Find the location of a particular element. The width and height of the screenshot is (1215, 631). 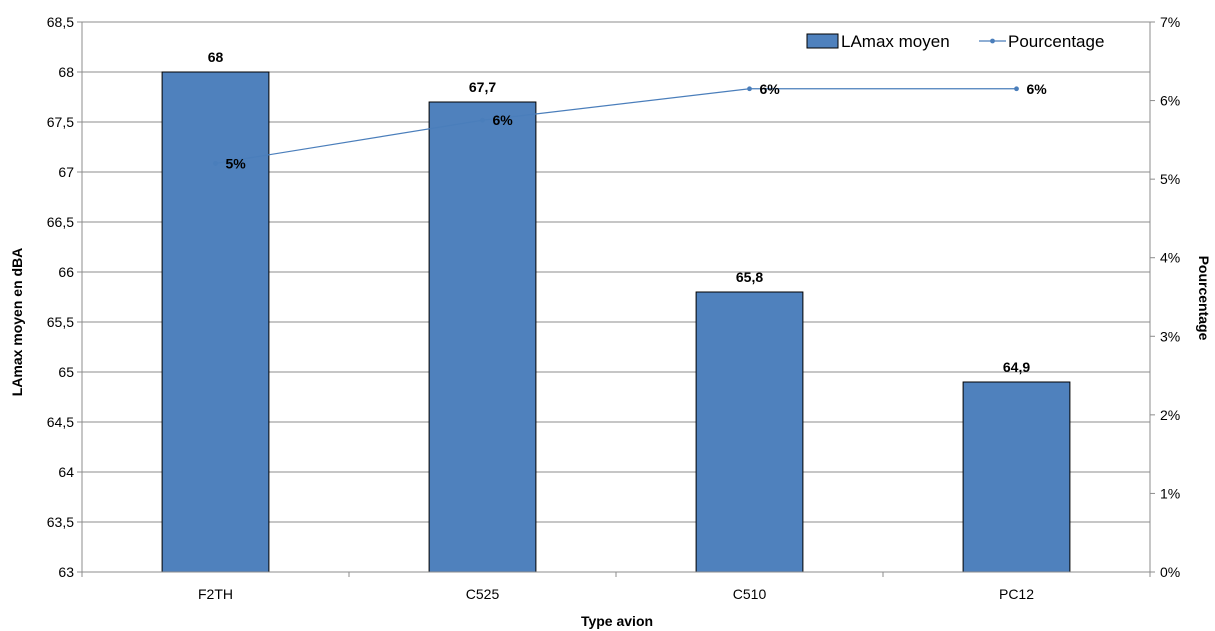

bar-data-label: 64,9 is located at coordinates (1016, 367).